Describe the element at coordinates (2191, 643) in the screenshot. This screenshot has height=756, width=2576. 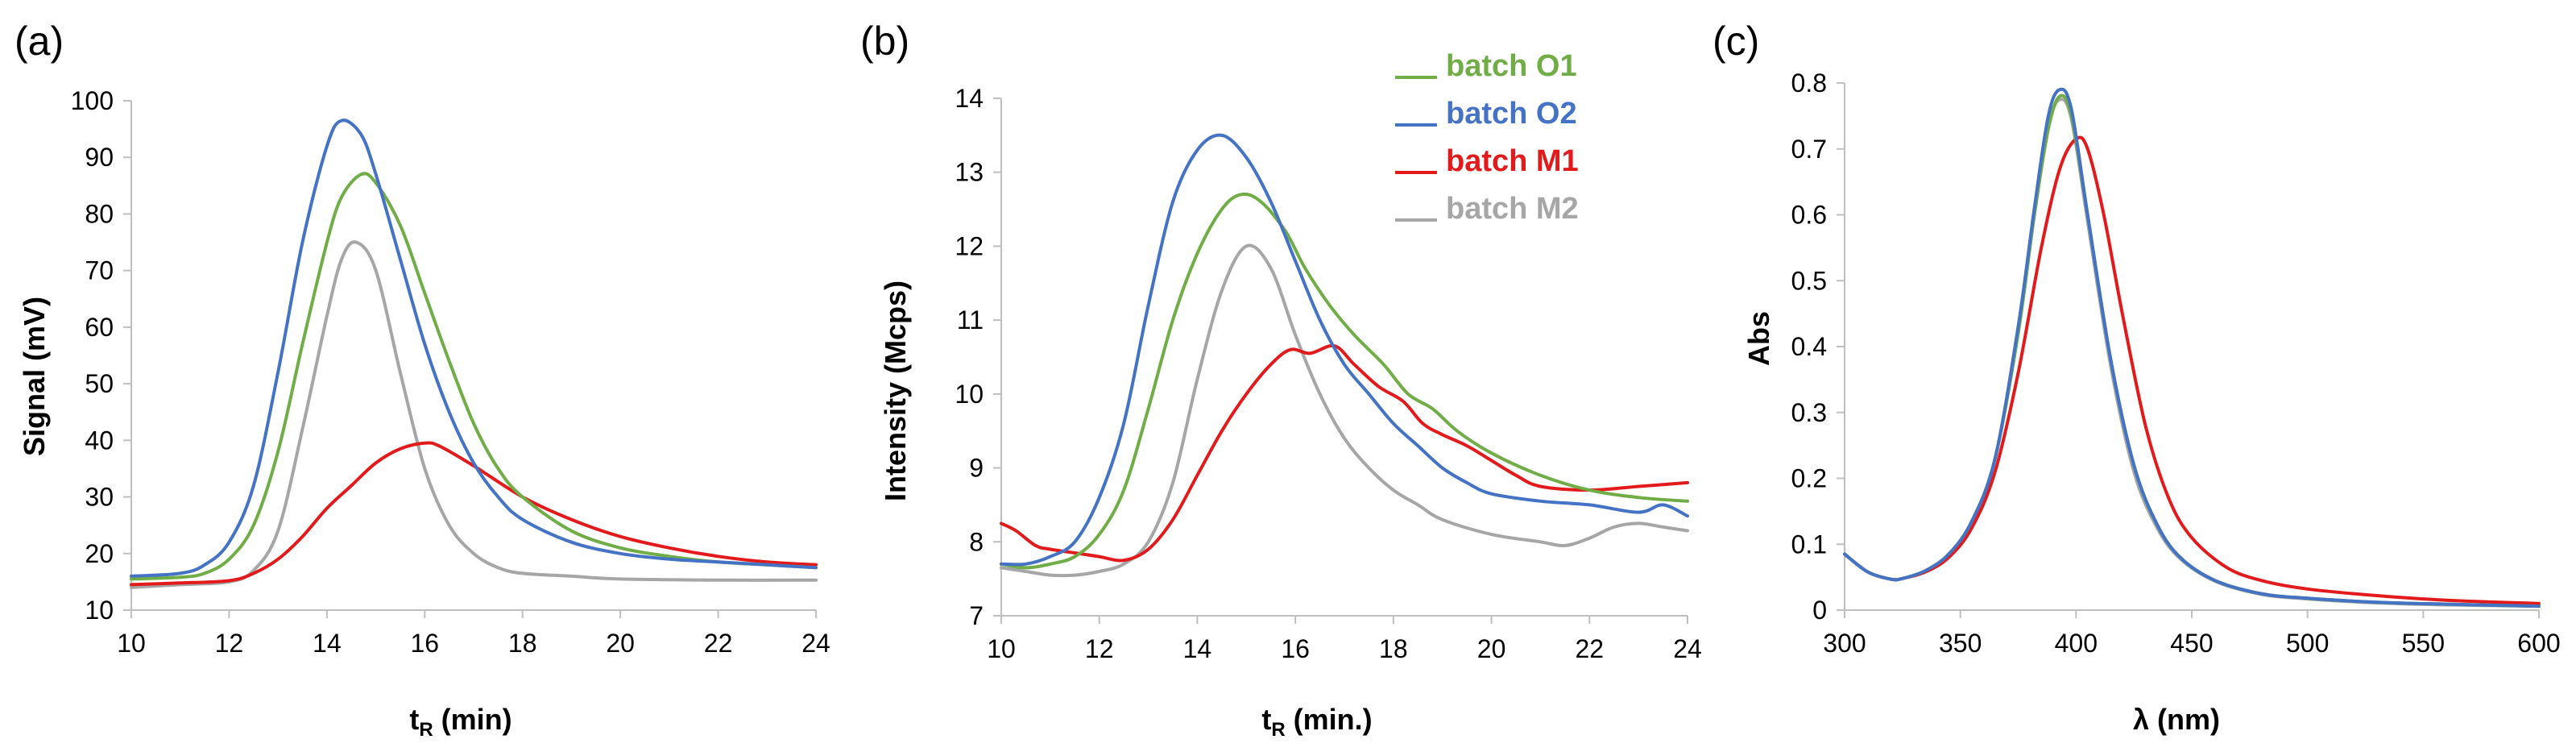
I see `x-tick-label: 450` at that location.